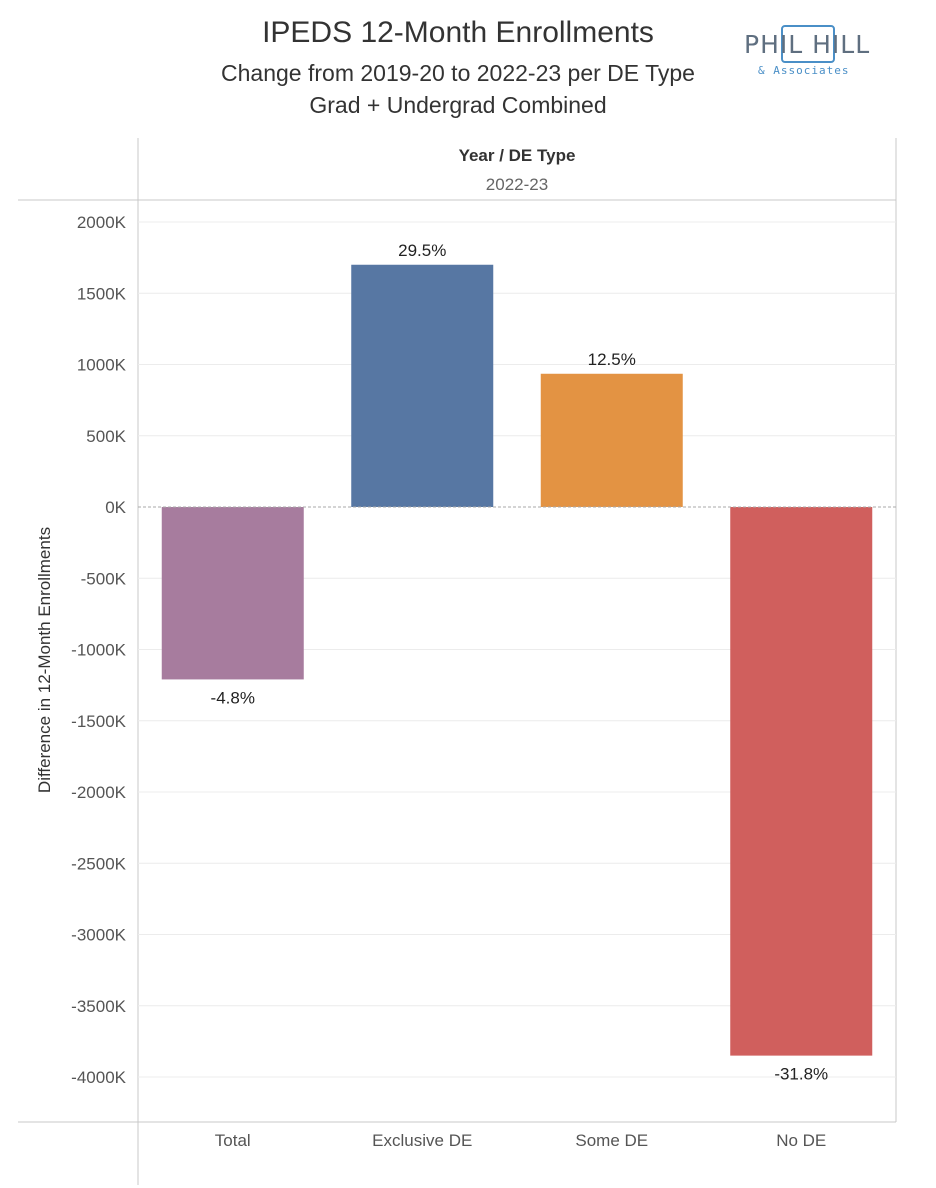  I want to click on logo-frame, so click(808, 44).